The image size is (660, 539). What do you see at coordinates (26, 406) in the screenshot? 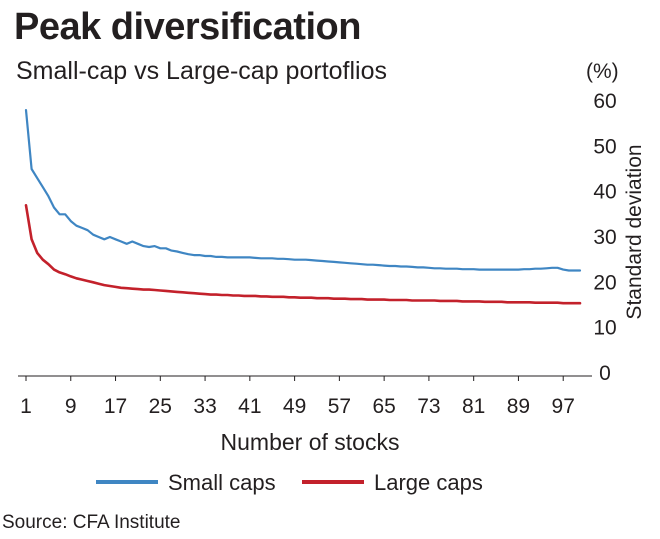
I see `x-tick-label-0: 1` at bounding box center [26, 406].